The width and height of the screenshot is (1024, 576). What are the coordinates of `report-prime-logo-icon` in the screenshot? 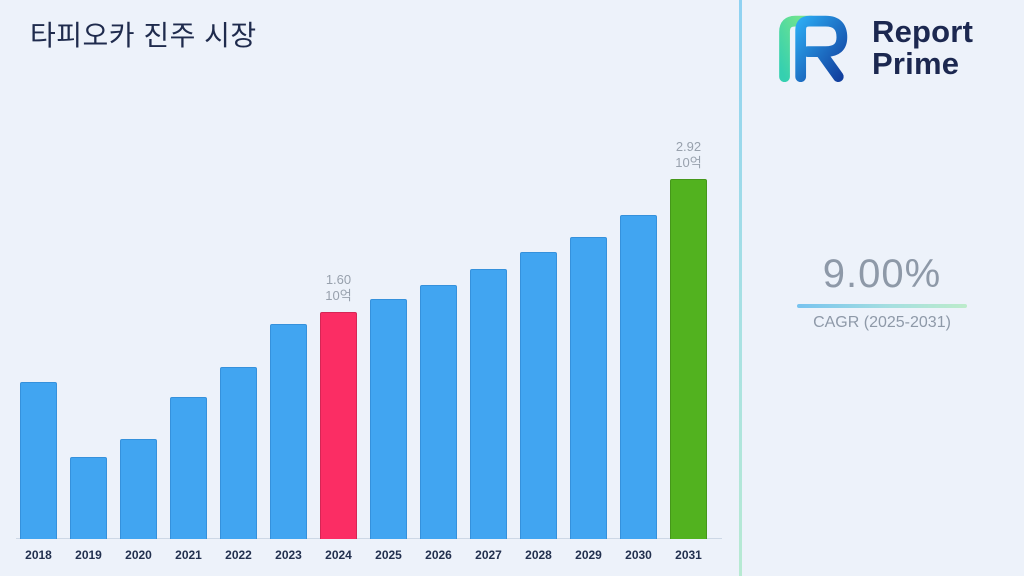 It's located at (813, 49).